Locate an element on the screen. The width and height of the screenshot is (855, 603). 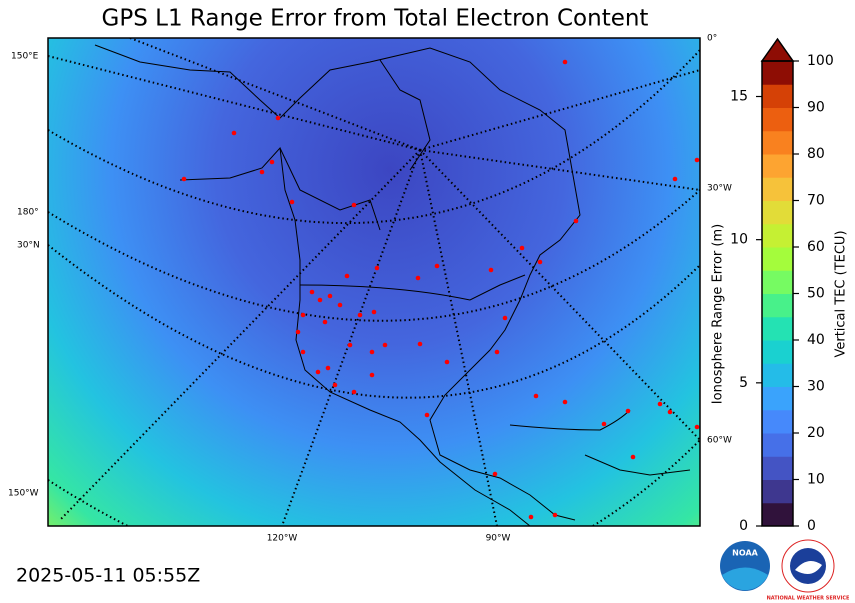
right-tick-label: 80 is located at coordinates (816, 154).